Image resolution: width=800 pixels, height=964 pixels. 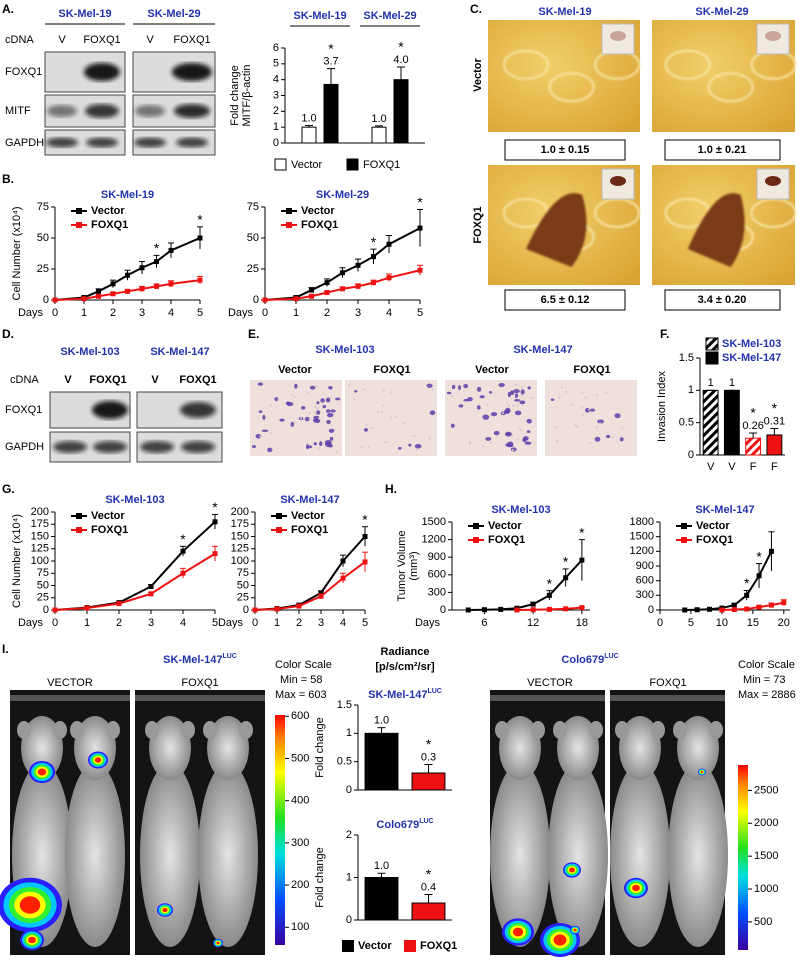 What do you see at coordinates (200, 659) in the screenshot?
I see `imaging-title: SK-Mel-147LUC` at bounding box center [200, 659].